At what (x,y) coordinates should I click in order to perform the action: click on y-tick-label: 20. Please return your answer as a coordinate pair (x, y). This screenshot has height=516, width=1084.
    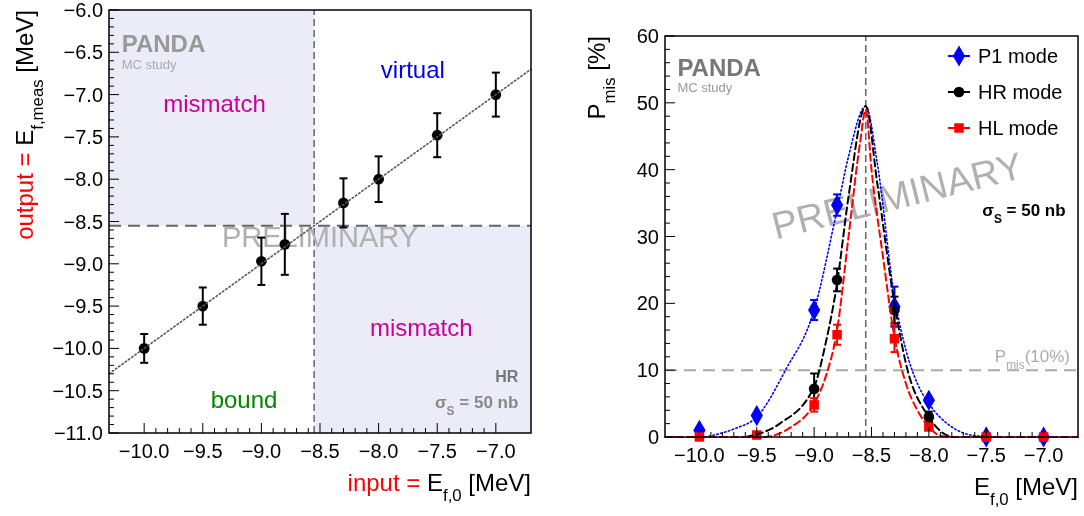
    Looking at the image, I should click on (647, 303).